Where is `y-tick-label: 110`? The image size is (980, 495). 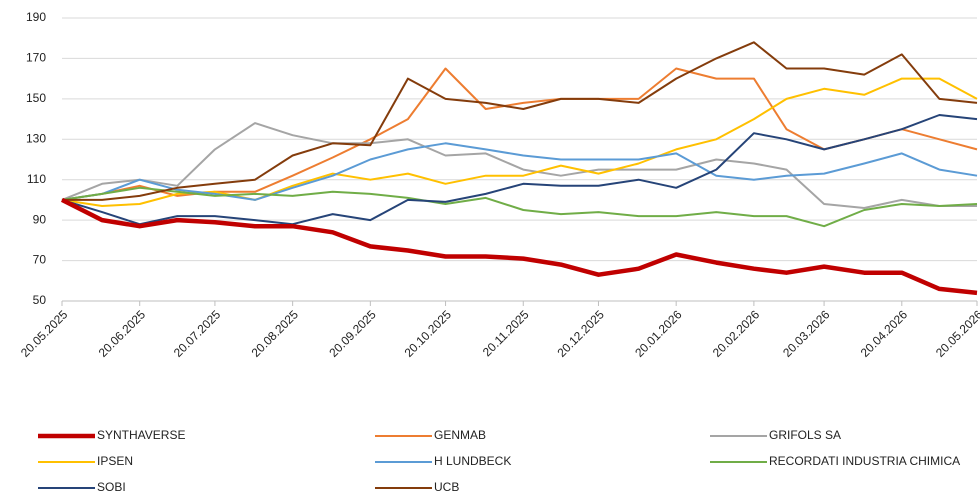
y-tick-label: 110 is located at coordinates (36, 179).